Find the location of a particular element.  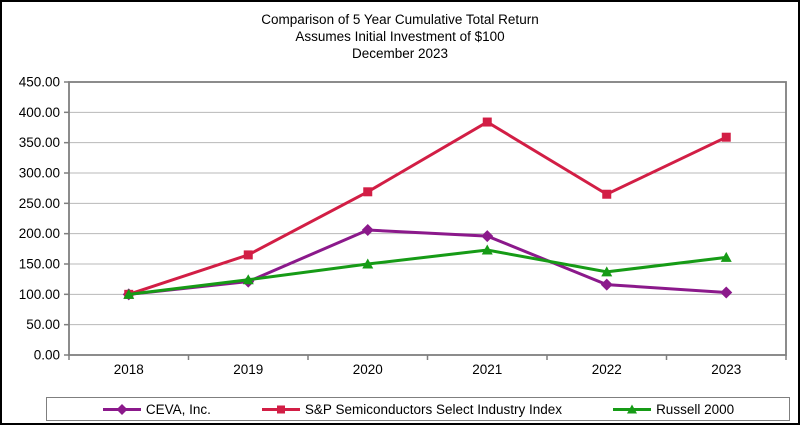

chart-title-line3: December 2023 is located at coordinates (400, 53).